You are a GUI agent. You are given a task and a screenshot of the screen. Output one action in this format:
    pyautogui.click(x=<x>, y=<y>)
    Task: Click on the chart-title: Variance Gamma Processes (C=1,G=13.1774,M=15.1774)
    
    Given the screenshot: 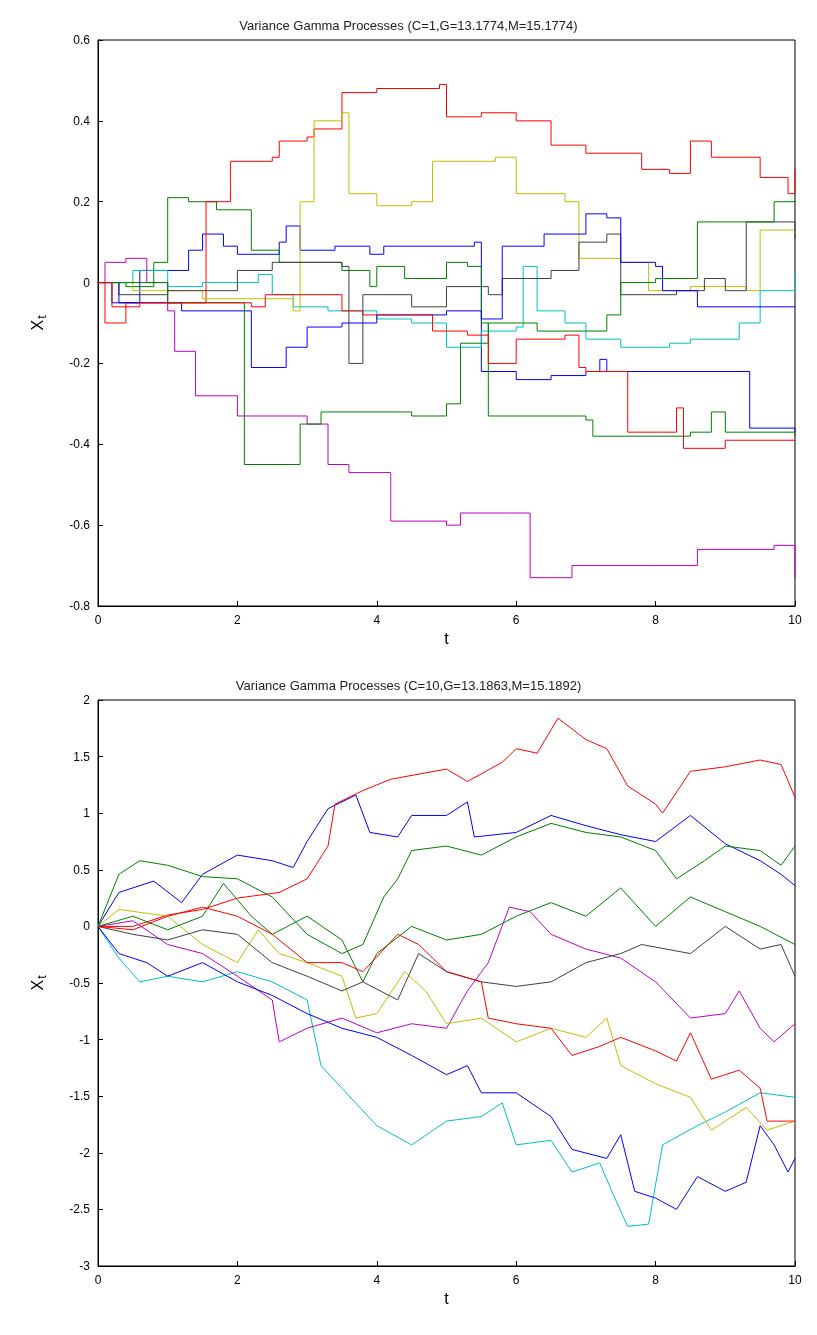 What is the action you would take?
    pyautogui.click(x=408, y=25)
    